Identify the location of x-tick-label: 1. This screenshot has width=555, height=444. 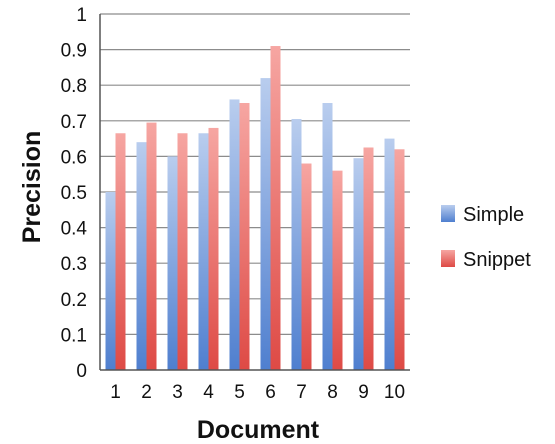
(115, 392).